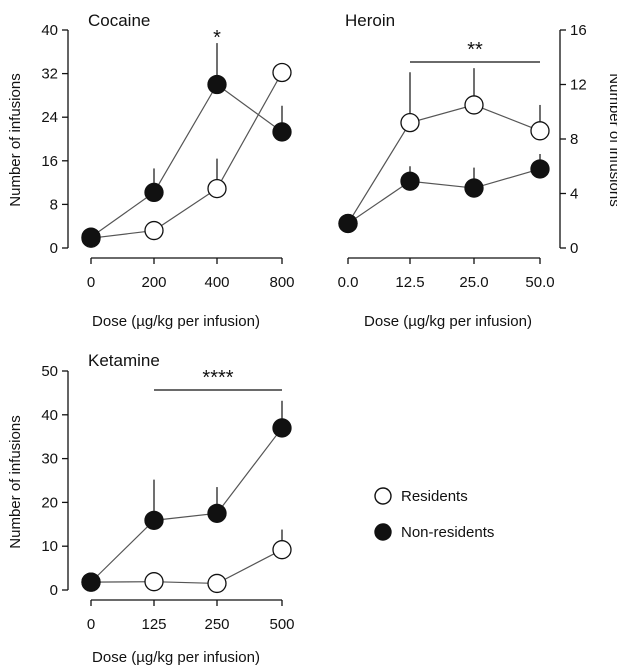 The height and width of the screenshot is (665, 617). I want to click on cocaine-y-tick-label-1: 8, so click(54, 204).